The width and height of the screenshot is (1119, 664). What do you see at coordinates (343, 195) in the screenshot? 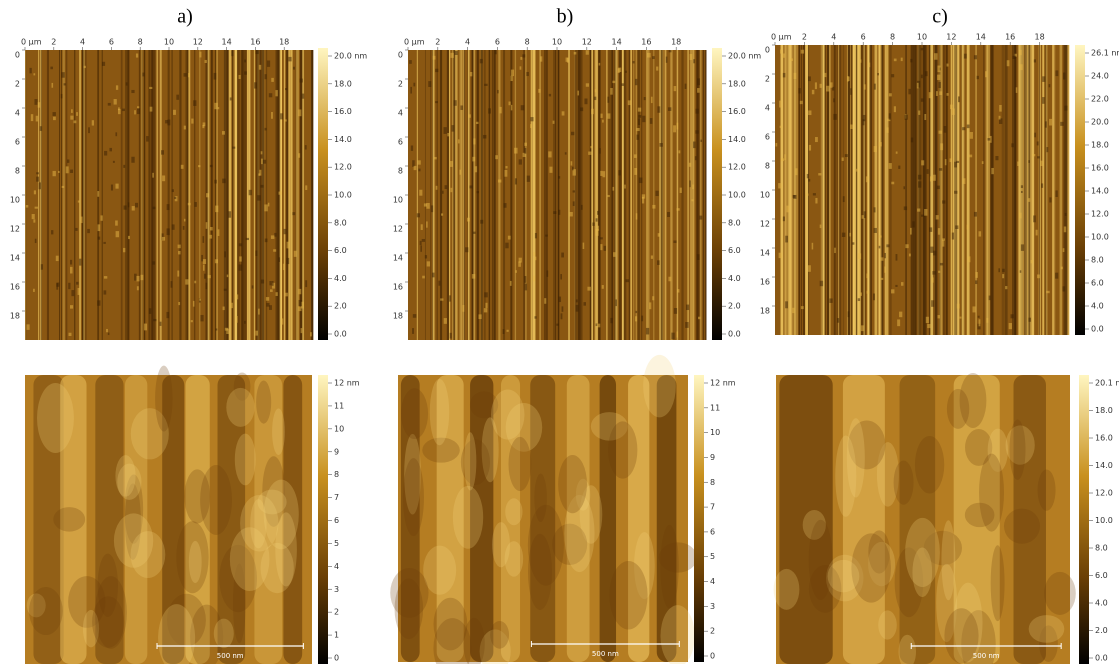
I see `colorbar-label: 10.0` at bounding box center [343, 195].